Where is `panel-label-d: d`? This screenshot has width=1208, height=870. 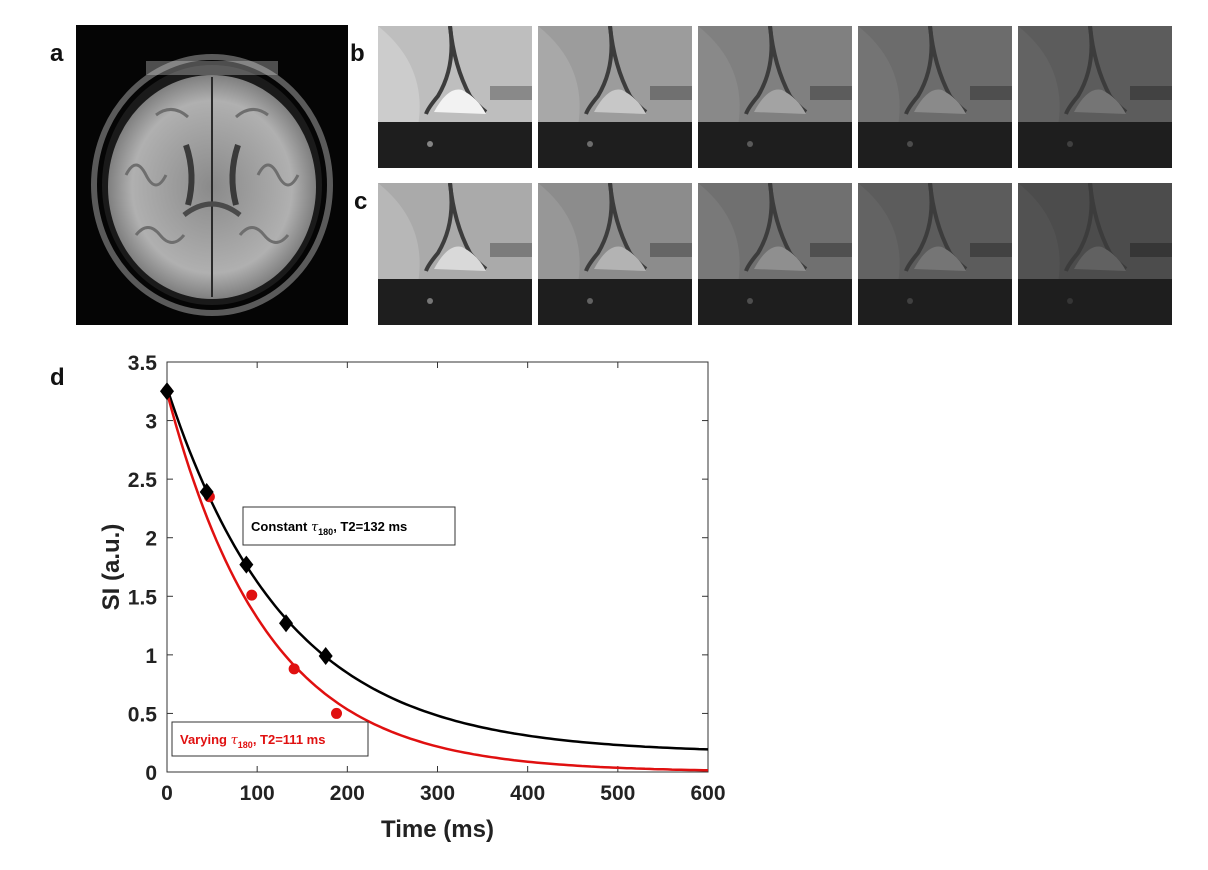 panel-label-d: d is located at coordinates (57, 377).